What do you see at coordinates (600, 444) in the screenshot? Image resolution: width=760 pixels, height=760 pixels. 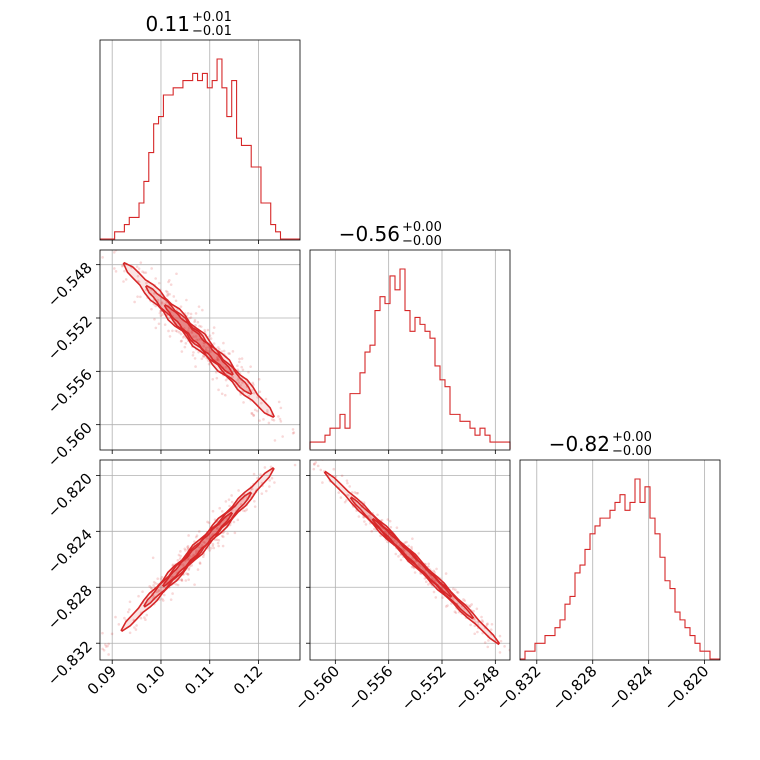 I see `param-title-3: −0.82 +0.00−0.00` at bounding box center [600, 444].